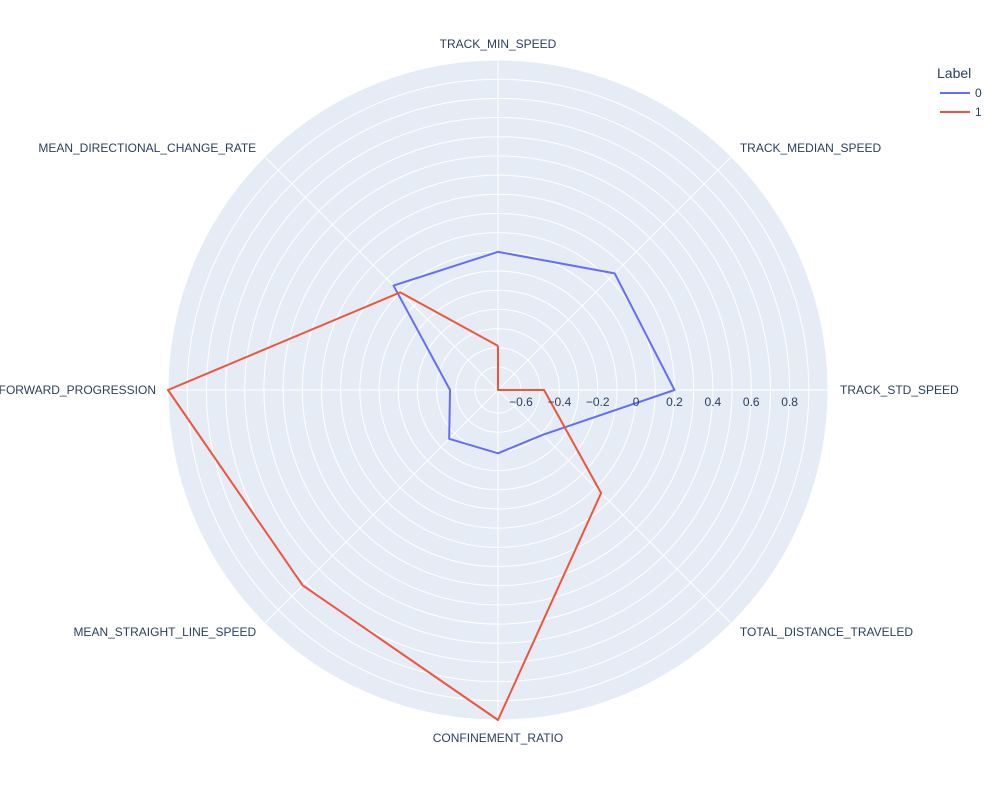 This screenshot has width=1000, height=800. Describe the element at coordinates (713, 402) in the screenshot. I see `radial-tick-label: 0.4` at that location.